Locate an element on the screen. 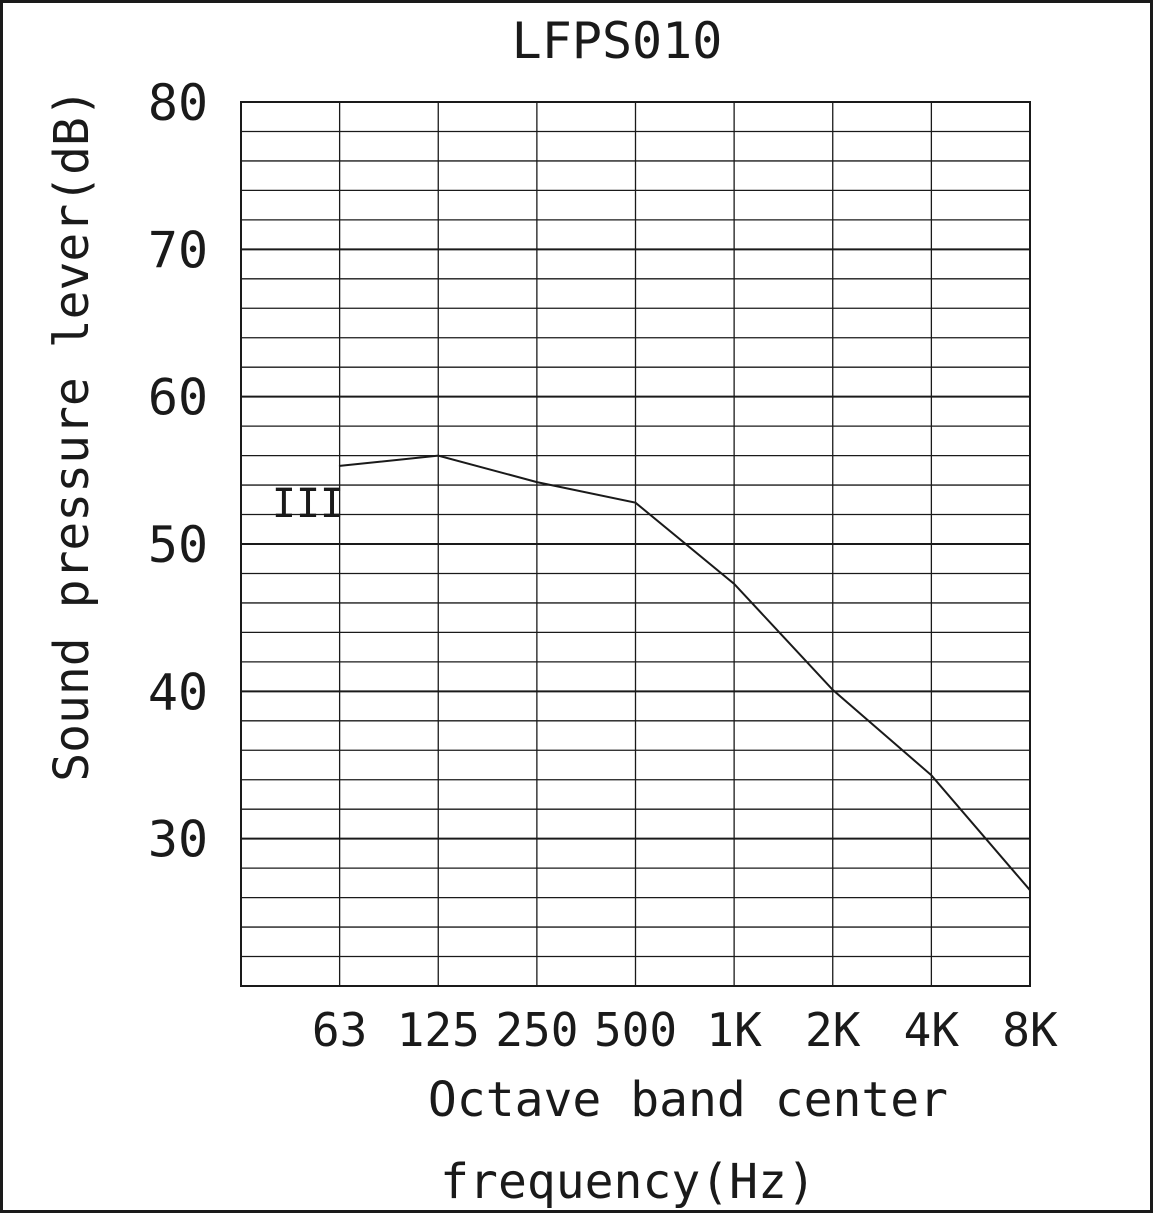 The image size is (1153, 1213). y-tick-label: 50 is located at coordinates (178, 545).